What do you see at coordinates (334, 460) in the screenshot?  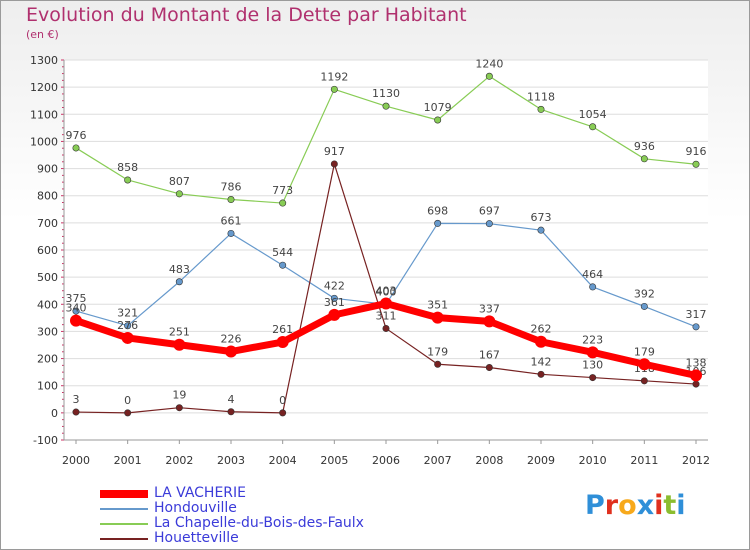 I see `x-tick-label: 2005` at bounding box center [334, 460].